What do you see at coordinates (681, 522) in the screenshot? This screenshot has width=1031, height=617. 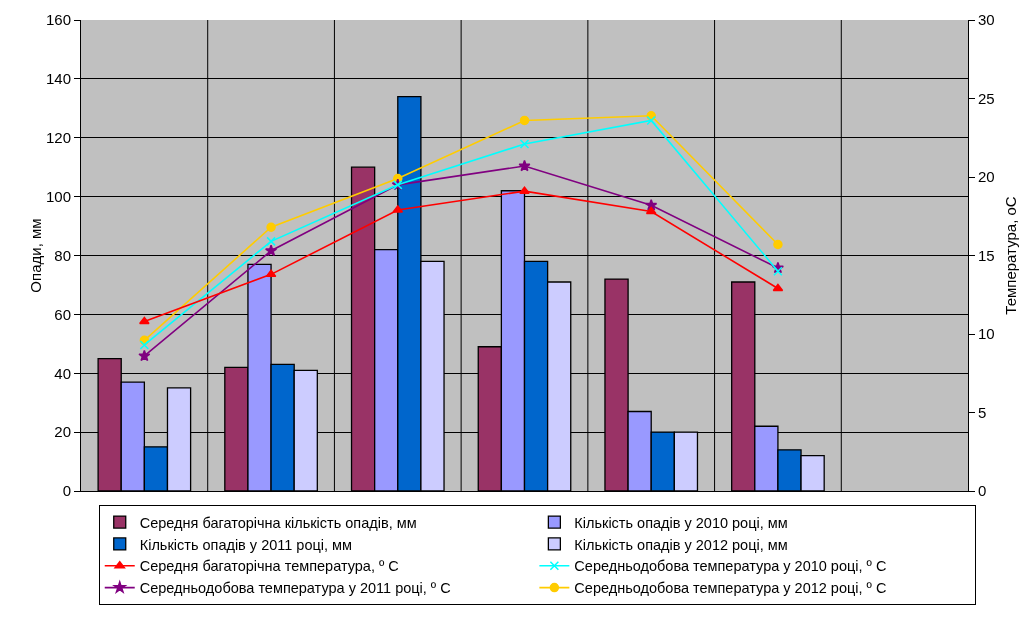 I see `legend-label: Кількість опадів у 2010 році, мм` at bounding box center [681, 522].